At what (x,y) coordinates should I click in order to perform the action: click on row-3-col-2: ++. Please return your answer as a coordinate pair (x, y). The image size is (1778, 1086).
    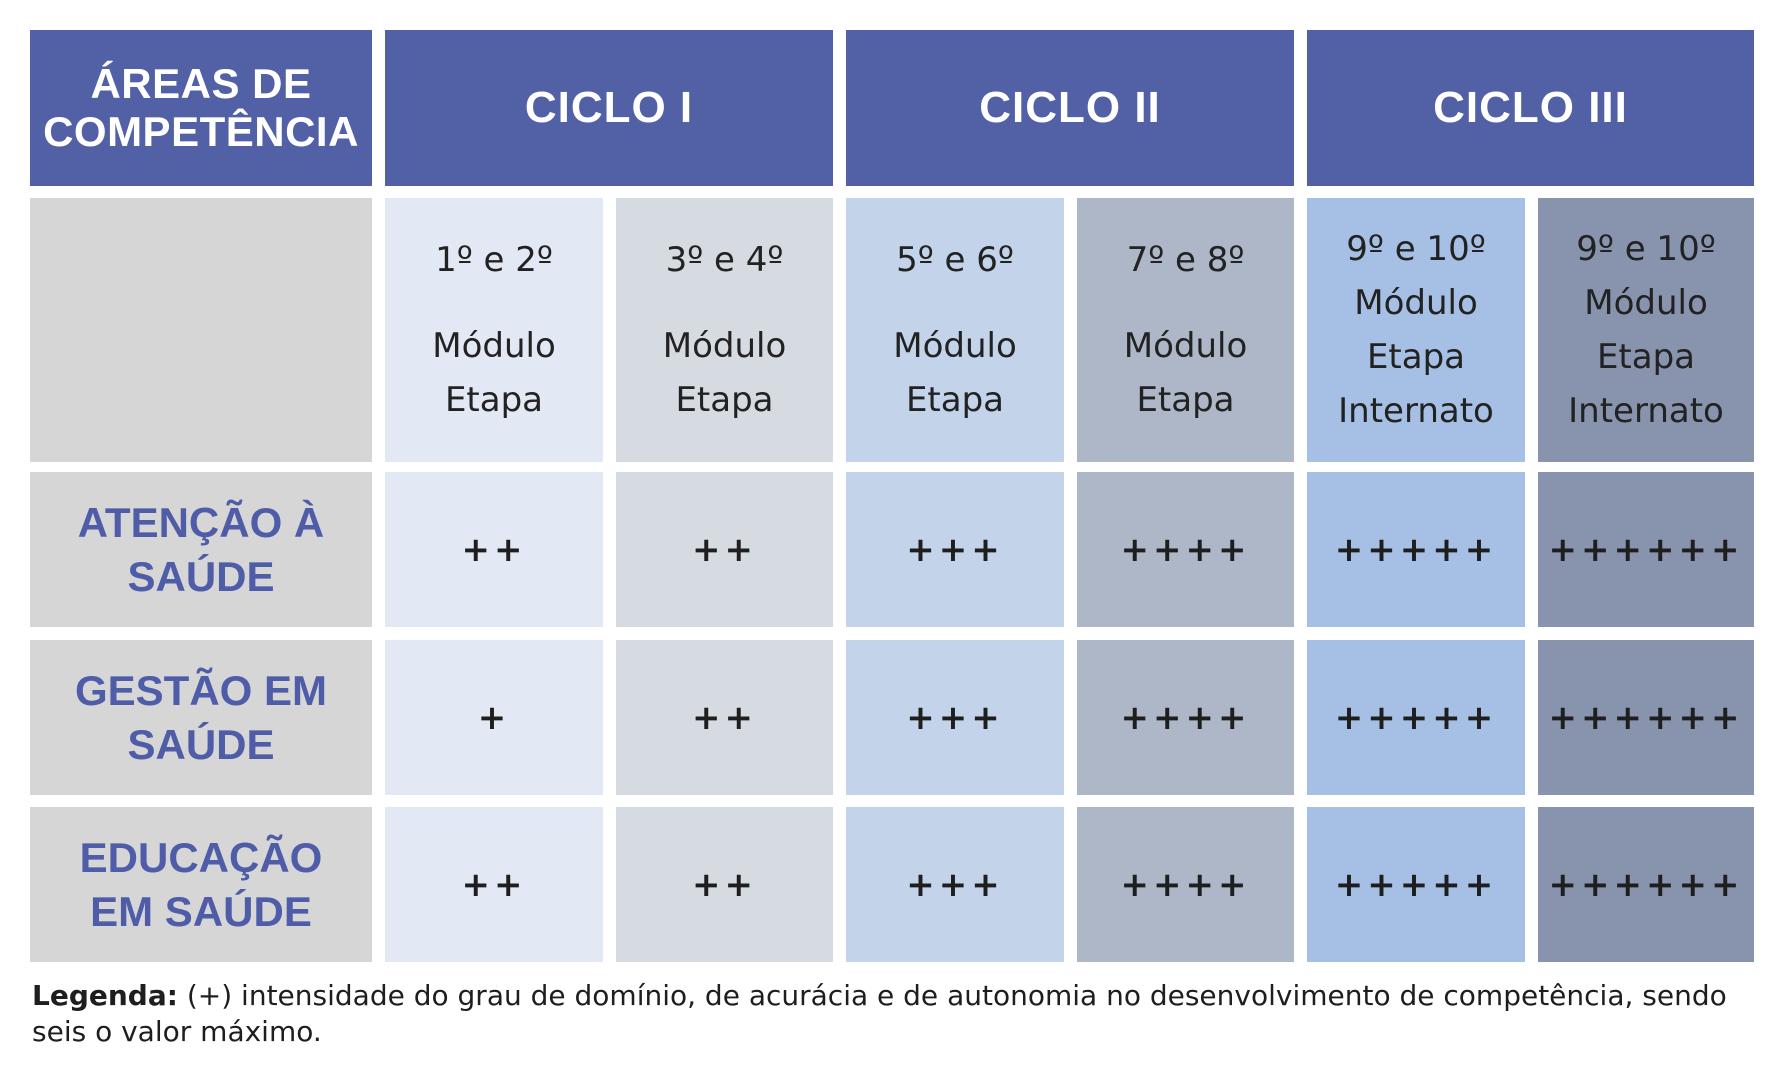
    Looking at the image, I should click on (724, 884).